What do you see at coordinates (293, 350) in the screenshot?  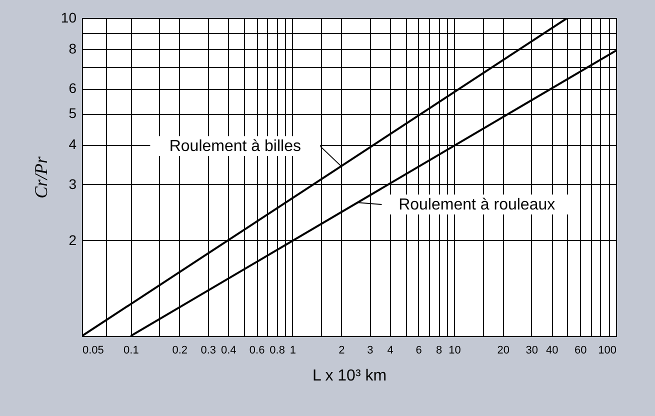 I see `x-tick-label: 1` at bounding box center [293, 350].